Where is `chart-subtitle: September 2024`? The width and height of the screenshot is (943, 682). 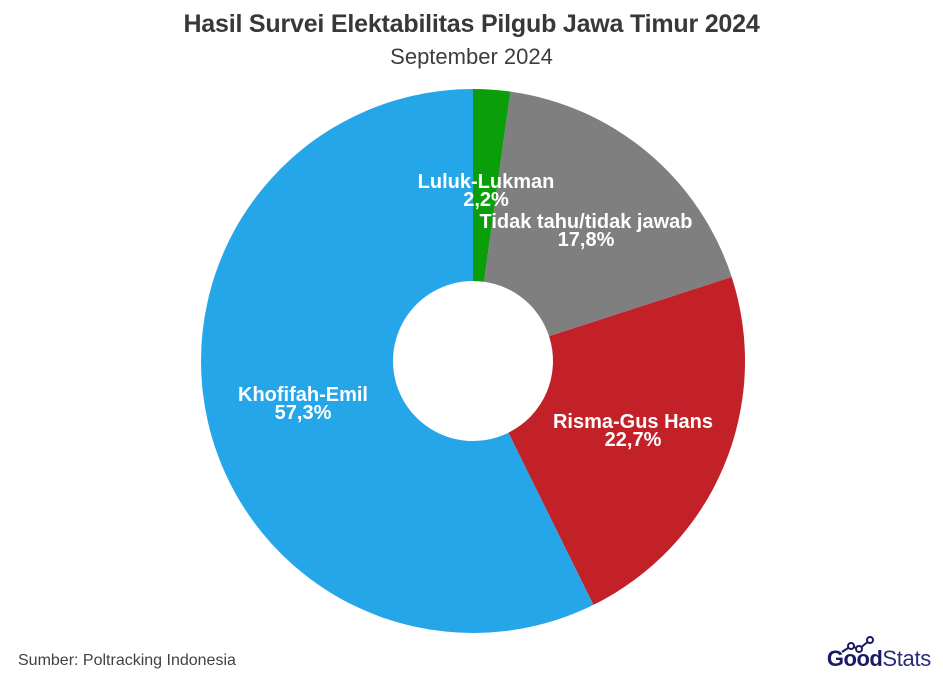 chart-subtitle: September 2024 is located at coordinates (471, 56).